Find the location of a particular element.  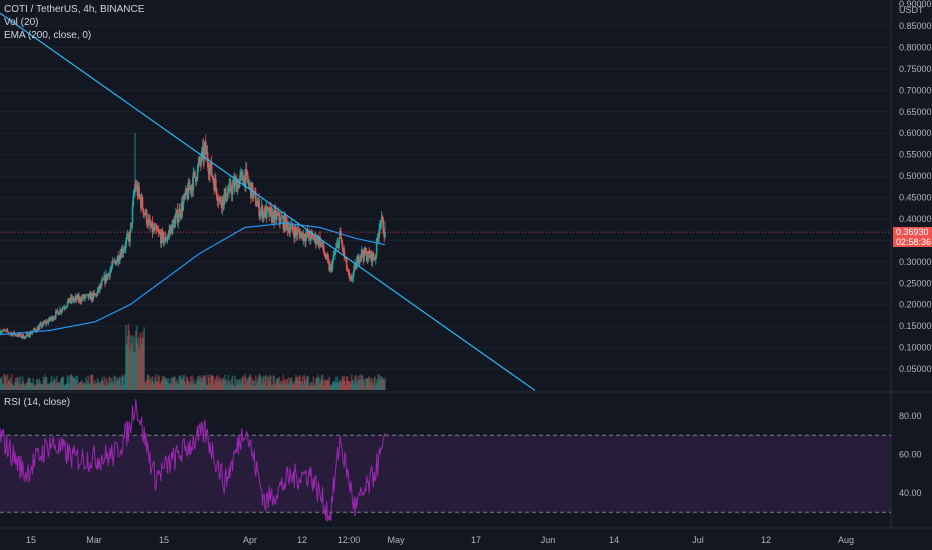

time-tick-label: Jul is located at coordinates (698, 540).